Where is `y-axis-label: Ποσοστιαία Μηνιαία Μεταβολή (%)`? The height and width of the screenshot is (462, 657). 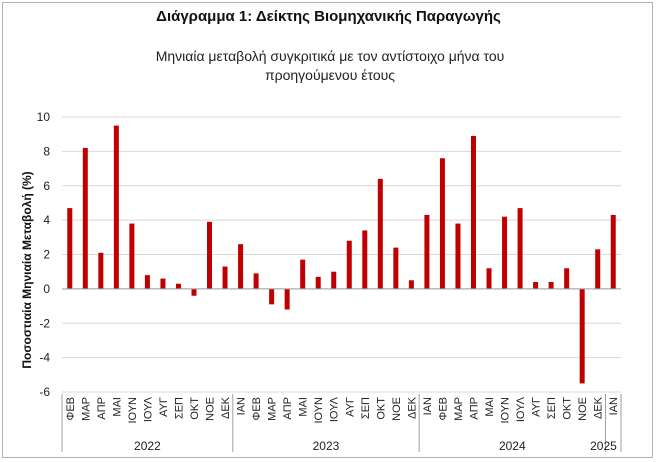
y-axis-label: Ποσοστιαία Μηνιαία Μεταβολή (%) is located at coordinates (27, 269).